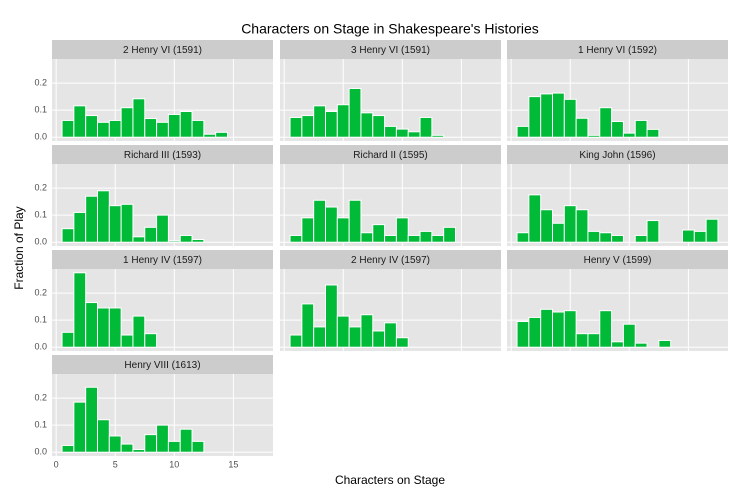 The height and width of the screenshot is (500, 750). I want to click on y-axis-label: Fraction of Play, so click(19, 247).